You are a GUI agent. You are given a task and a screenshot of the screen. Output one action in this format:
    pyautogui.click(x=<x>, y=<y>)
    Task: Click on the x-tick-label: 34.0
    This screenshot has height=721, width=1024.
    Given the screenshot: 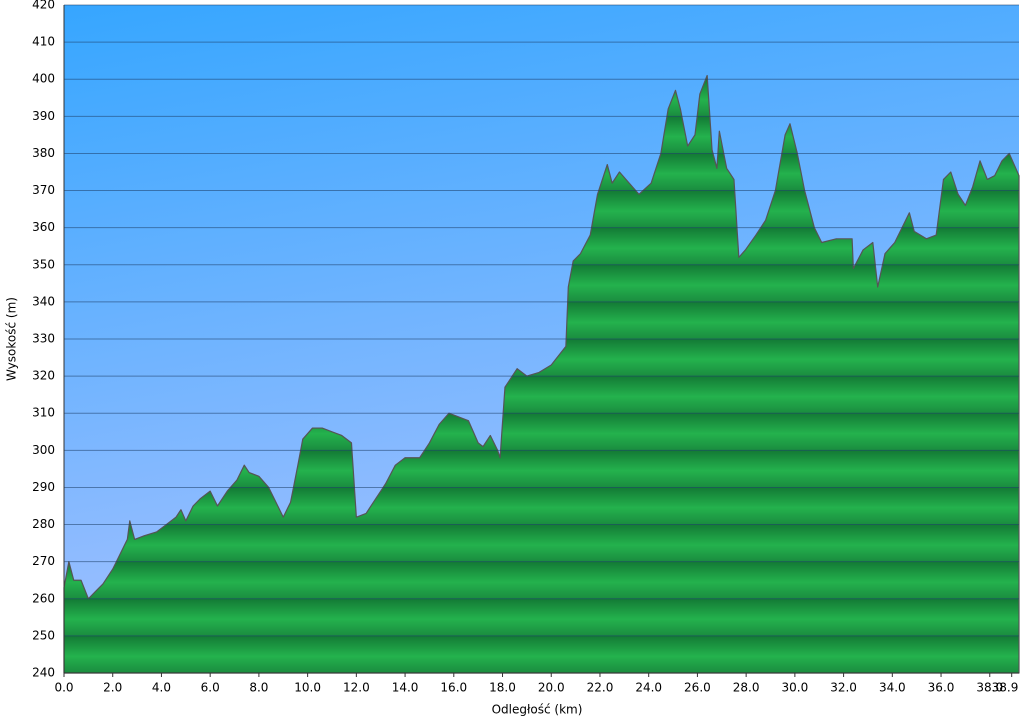 What is the action you would take?
    pyautogui.click(x=892, y=688)
    